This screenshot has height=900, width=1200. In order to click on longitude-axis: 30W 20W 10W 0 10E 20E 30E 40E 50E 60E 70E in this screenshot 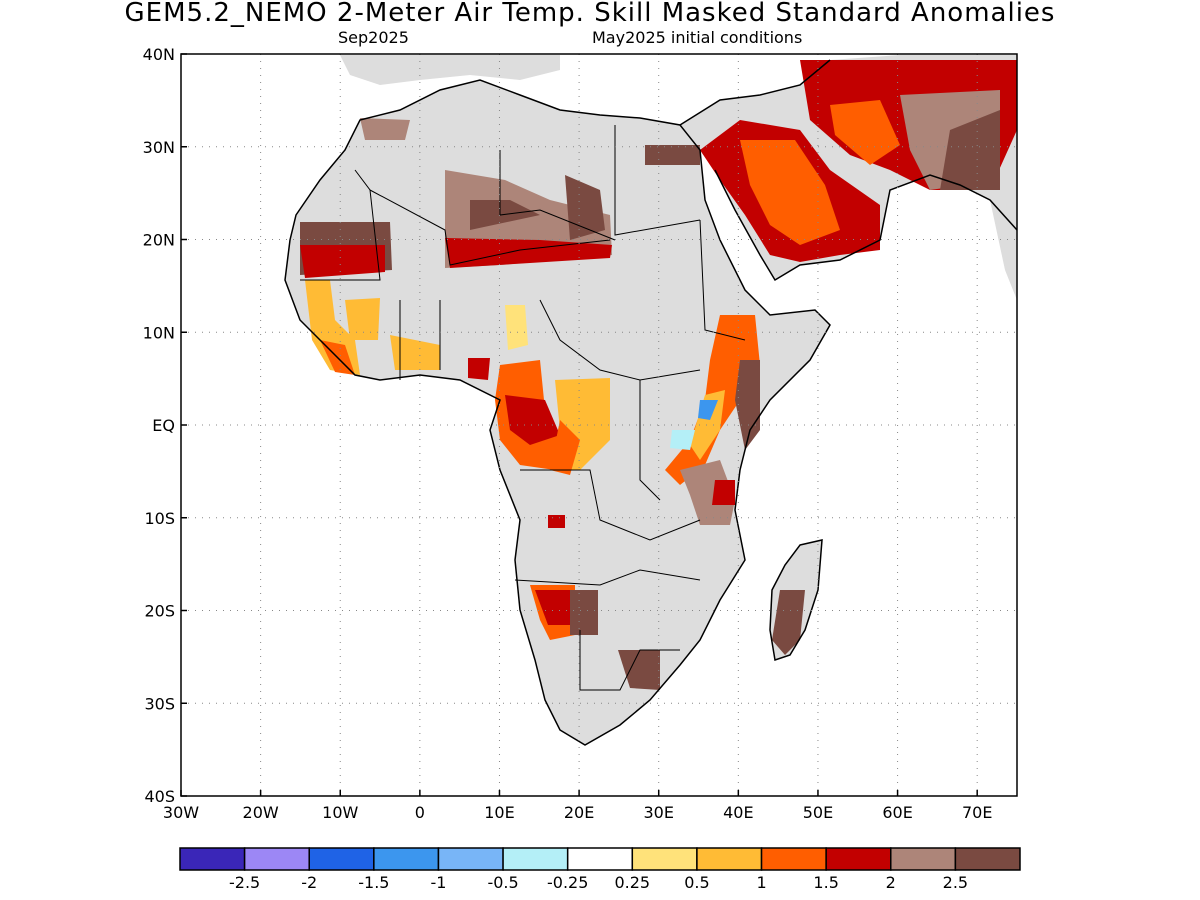, I will do `click(577, 806)`.